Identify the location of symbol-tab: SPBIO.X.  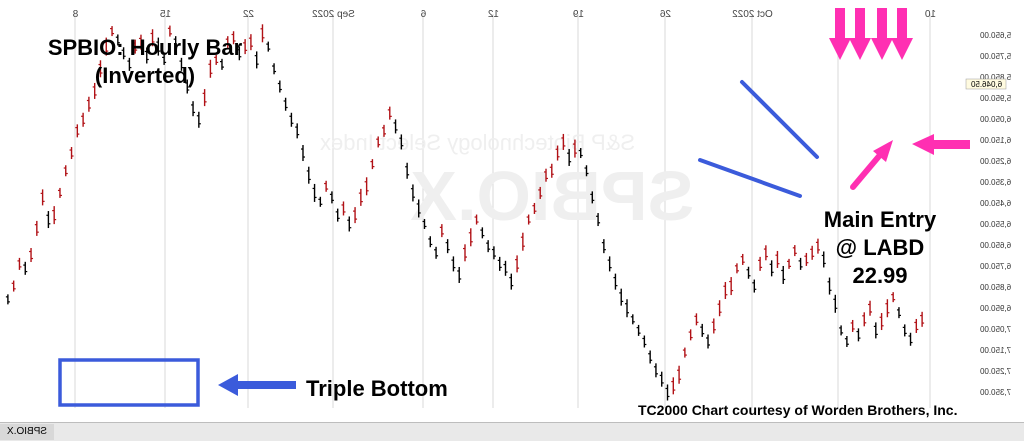
(27, 432).